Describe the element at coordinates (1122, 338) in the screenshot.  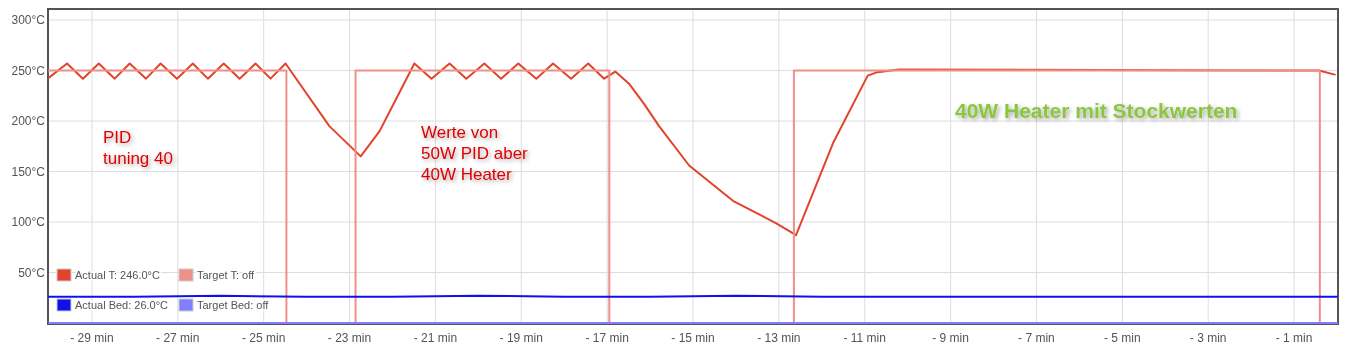
I see `x-tick-label: - 5 min` at that location.